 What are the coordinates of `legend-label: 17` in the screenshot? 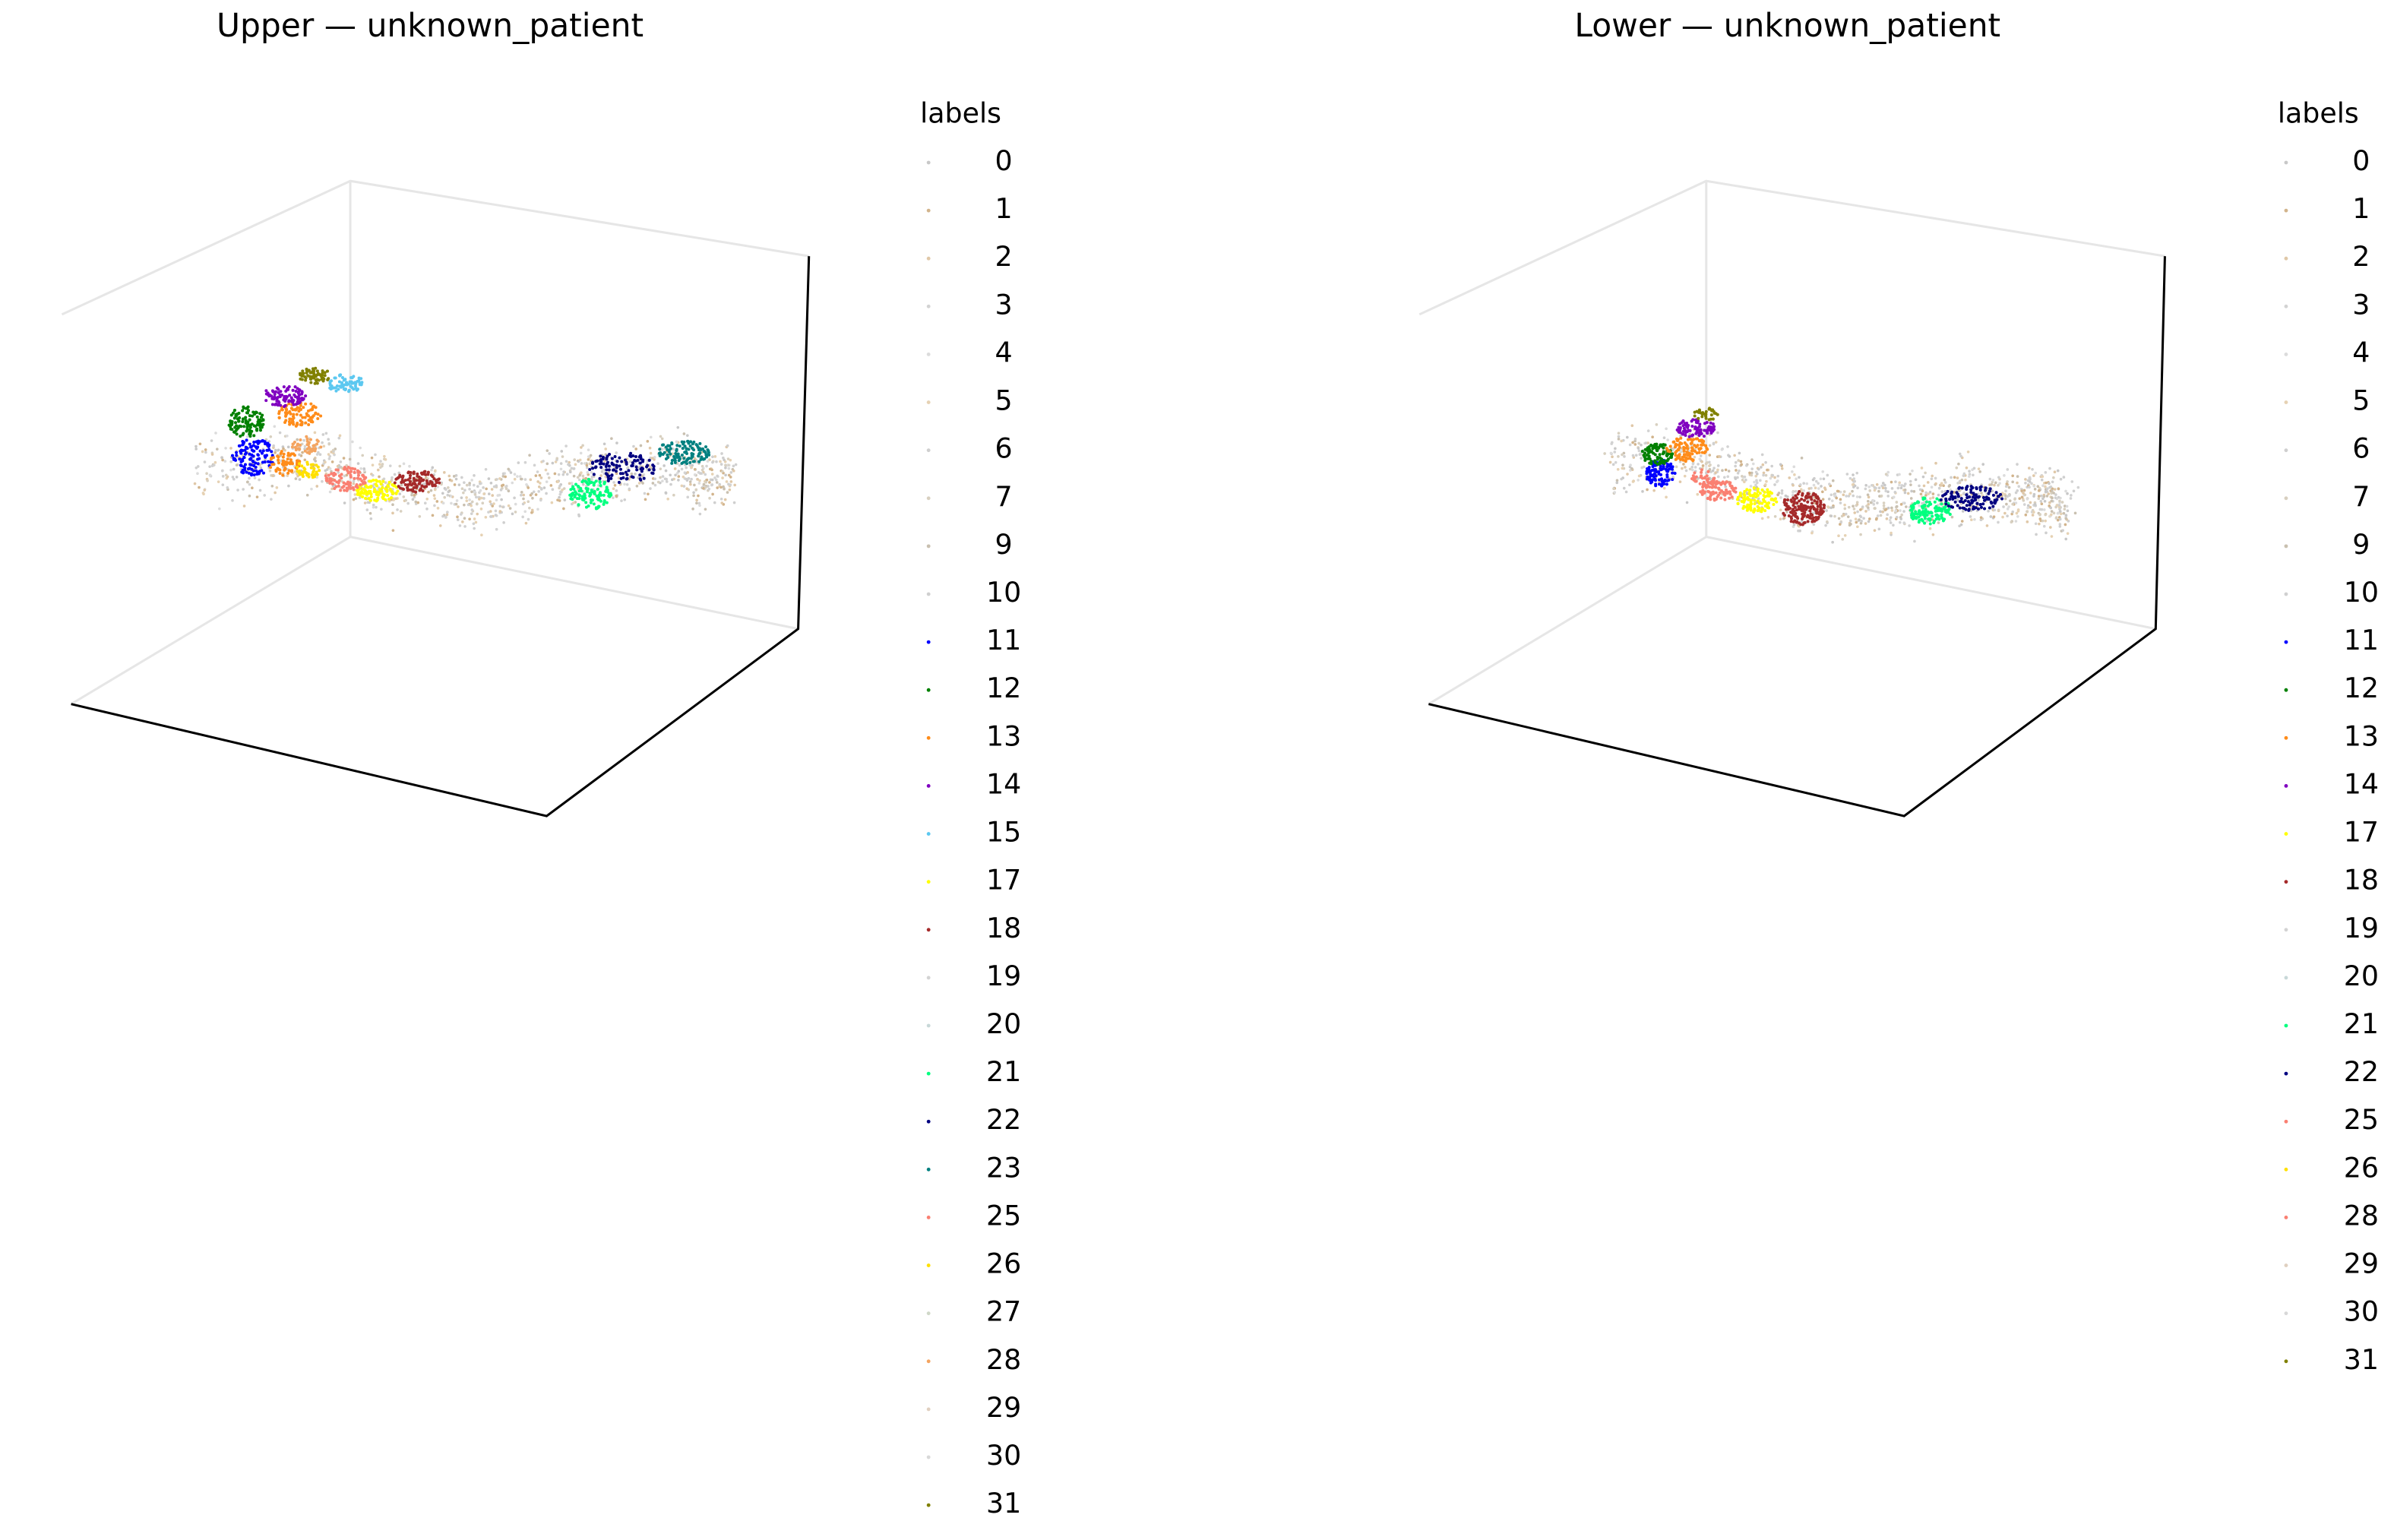 It's located at (1003, 880).